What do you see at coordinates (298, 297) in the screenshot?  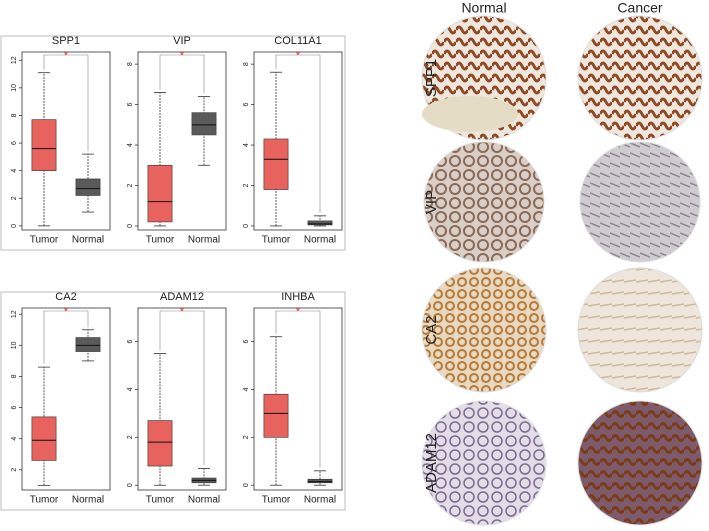 I see `chart-title: INHBA` at bounding box center [298, 297].